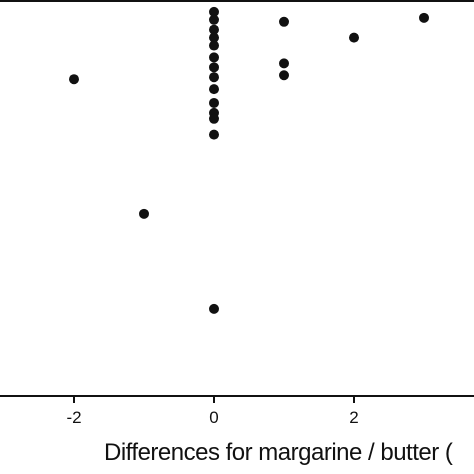 This screenshot has height=474, width=474. Describe the element at coordinates (353, 417) in the screenshot. I see `x-tick-label: 2` at that location.